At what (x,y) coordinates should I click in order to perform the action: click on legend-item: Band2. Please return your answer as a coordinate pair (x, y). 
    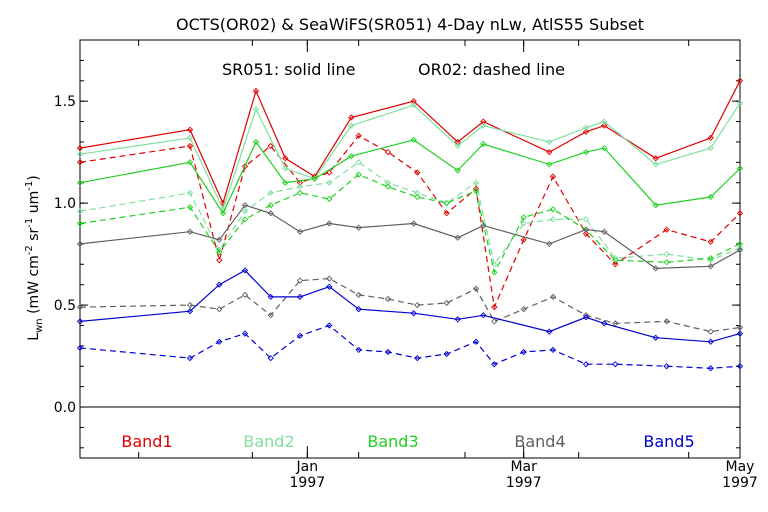
    Looking at the image, I should click on (268, 441).